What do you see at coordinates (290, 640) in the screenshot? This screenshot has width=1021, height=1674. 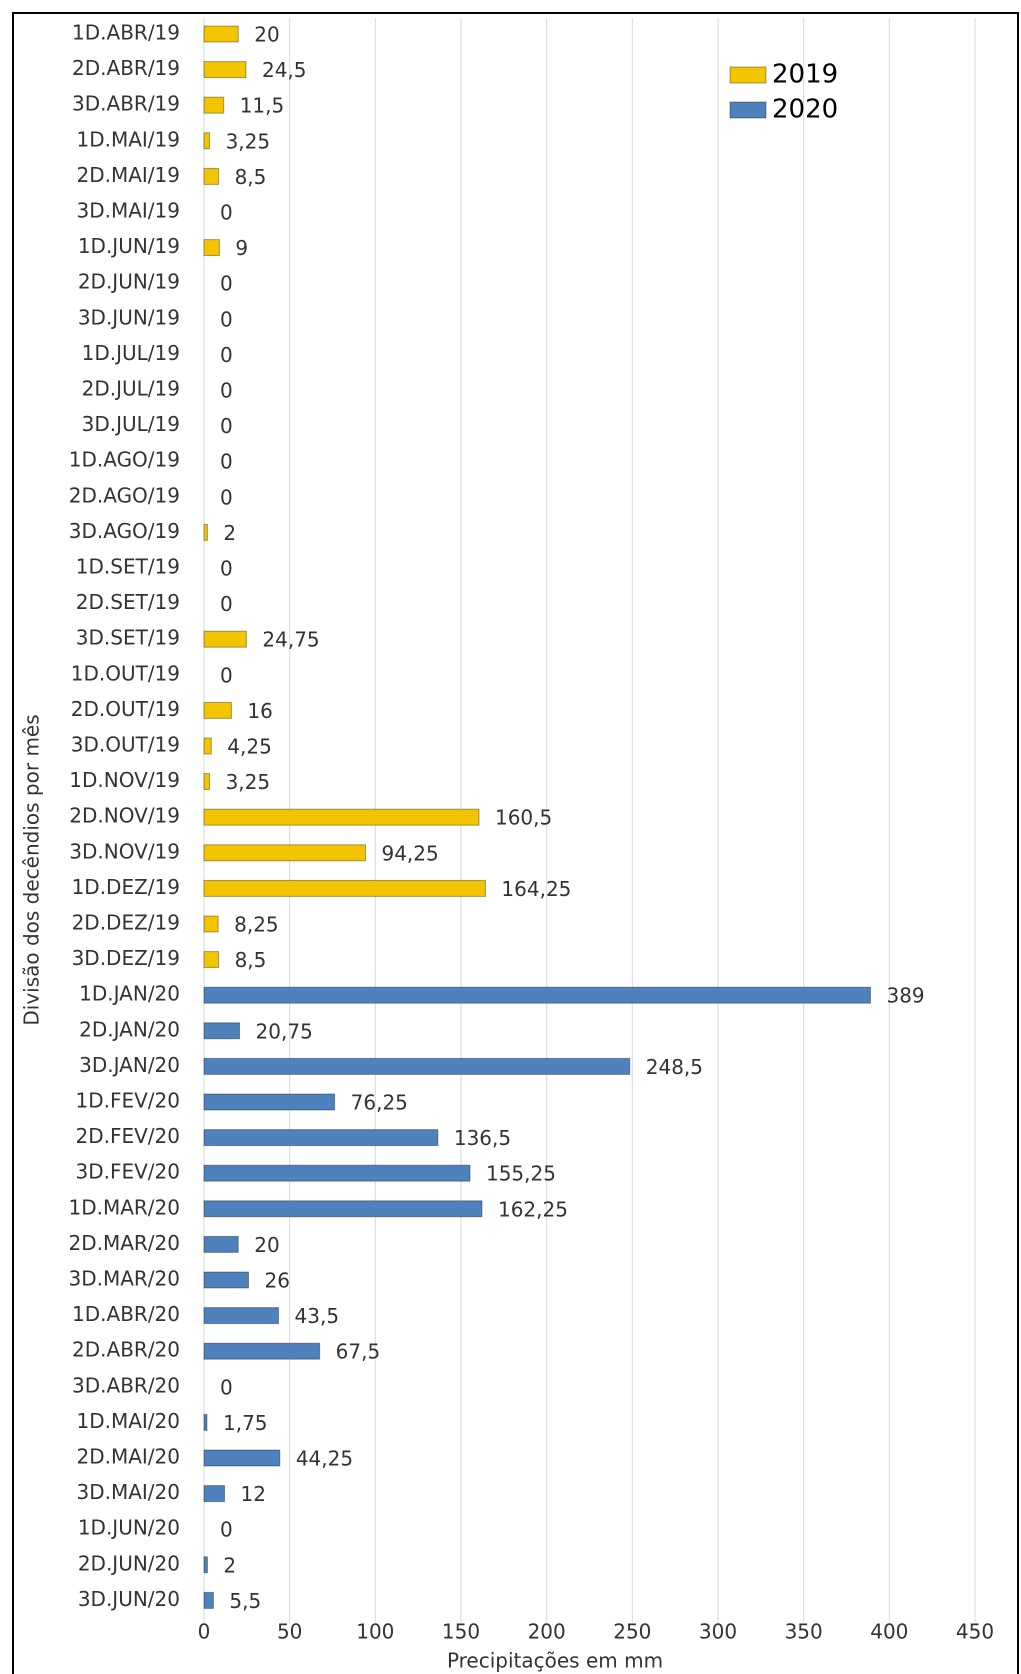 I see `data-label: 24,75` at bounding box center [290, 640].